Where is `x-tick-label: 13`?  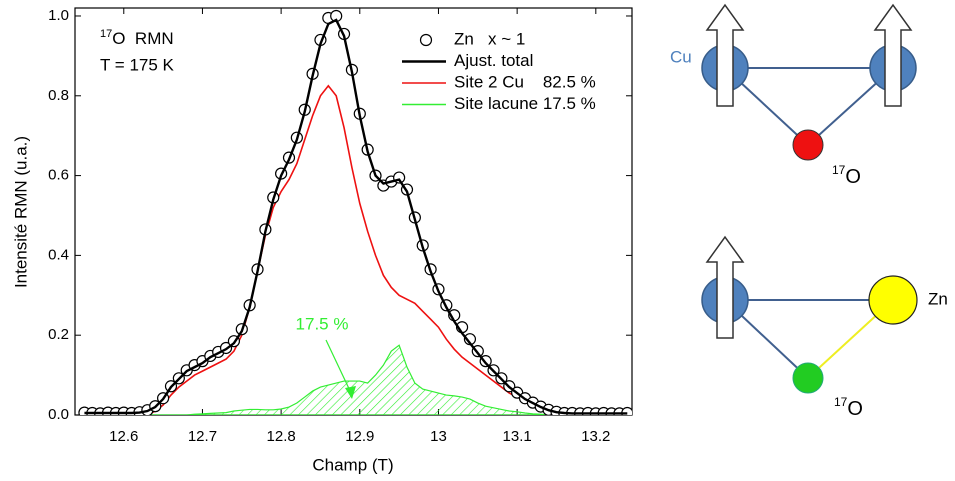
x-tick-label: 13 is located at coordinates (438, 436).